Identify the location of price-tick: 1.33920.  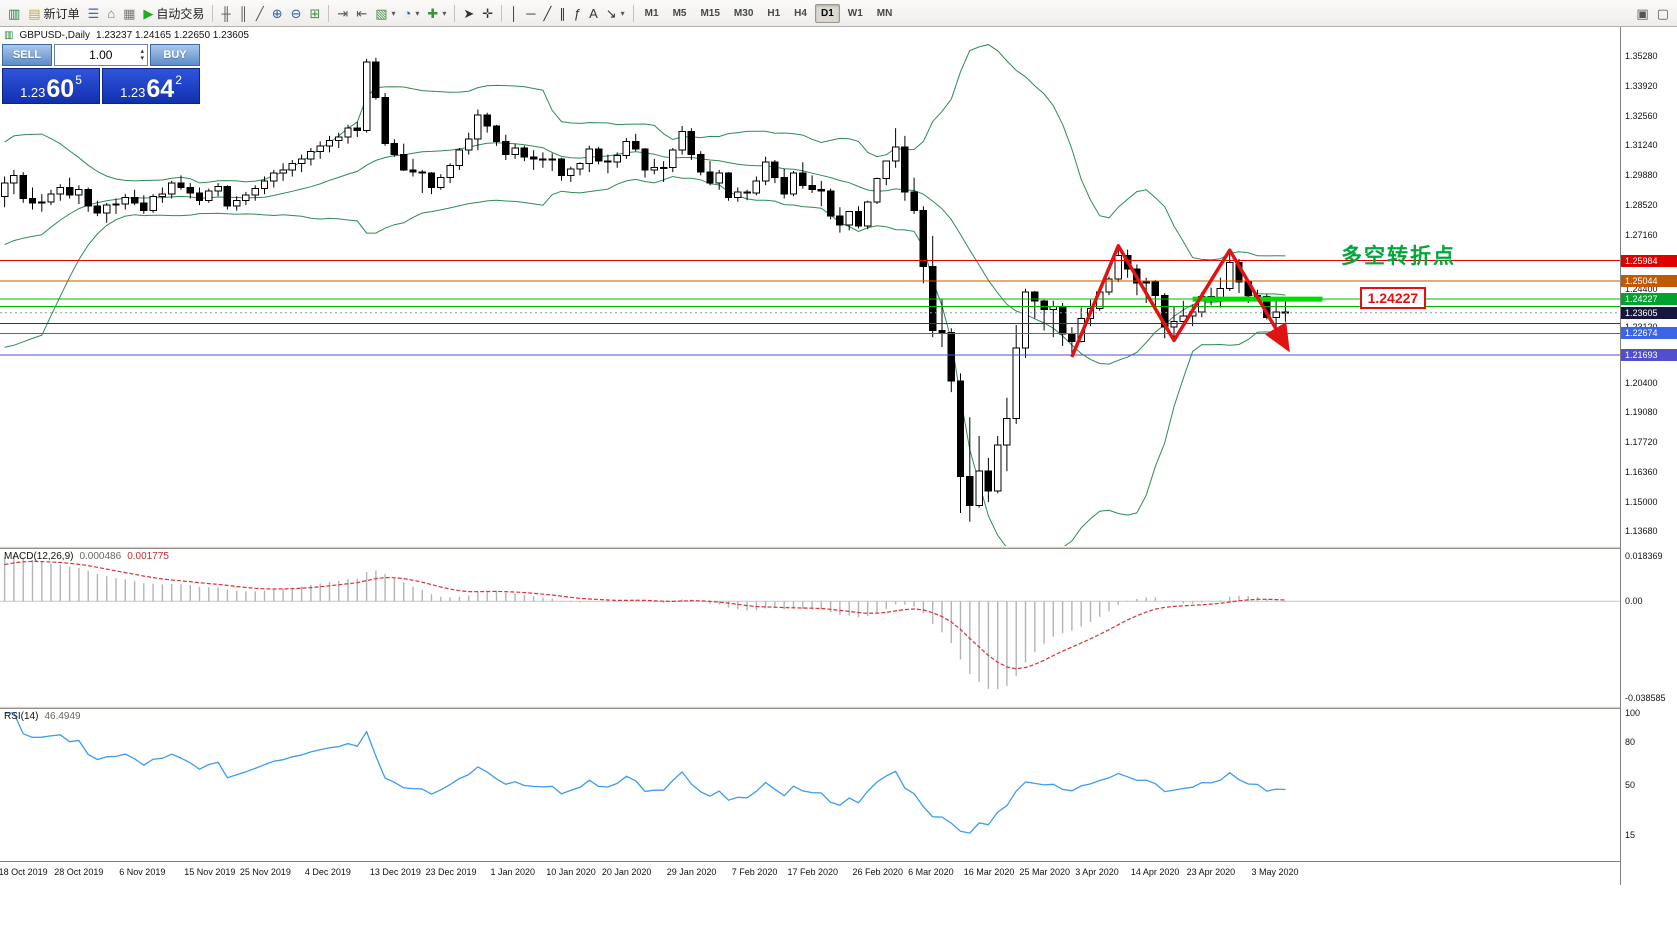
(1641, 85).